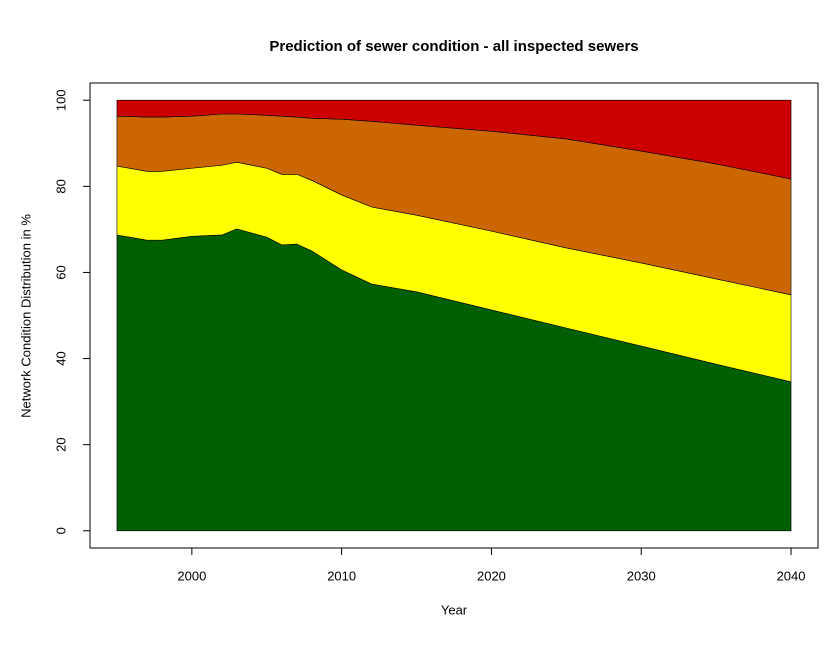 Image resolution: width=840 pixels, height=646 pixels. Describe the element at coordinates (60, 186) in the screenshot. I see `y-tick-label: 80` at that location.